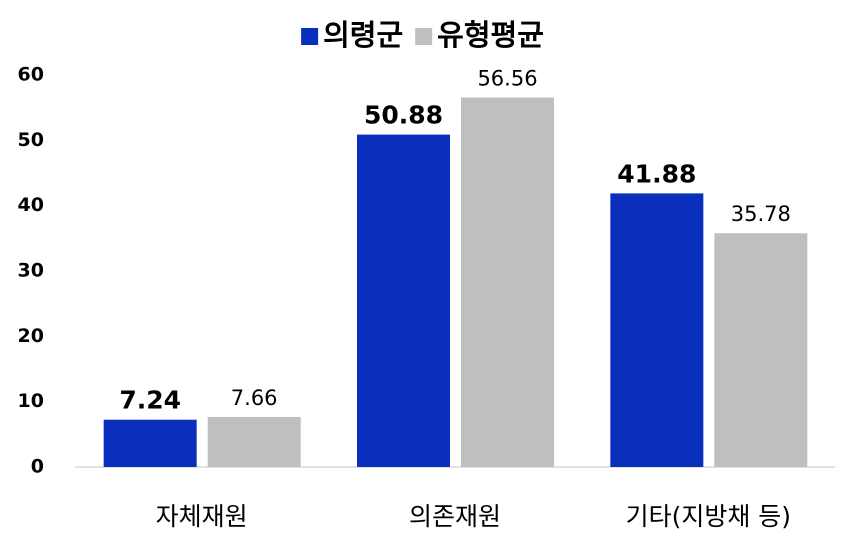 The height and width of the screenshot is (540, 845). What do you see at coordinates (31, 205) in the screenshot?
I see `y-tick-label: 40` at bounding box center [31, 205].